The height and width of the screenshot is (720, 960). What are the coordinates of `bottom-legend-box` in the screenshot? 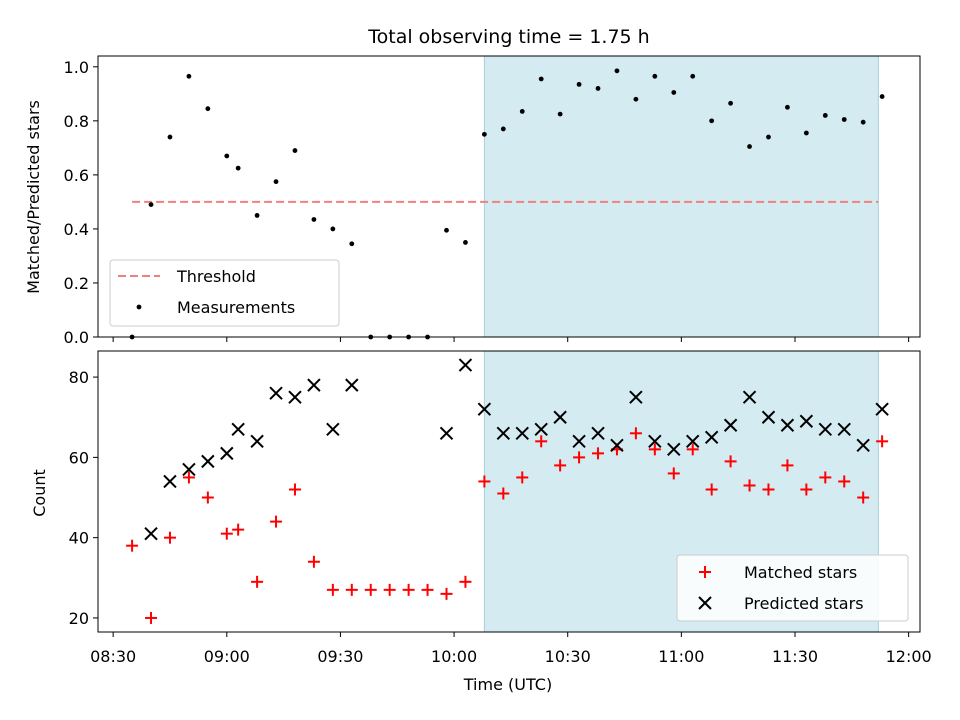 It's located at (792, 588).